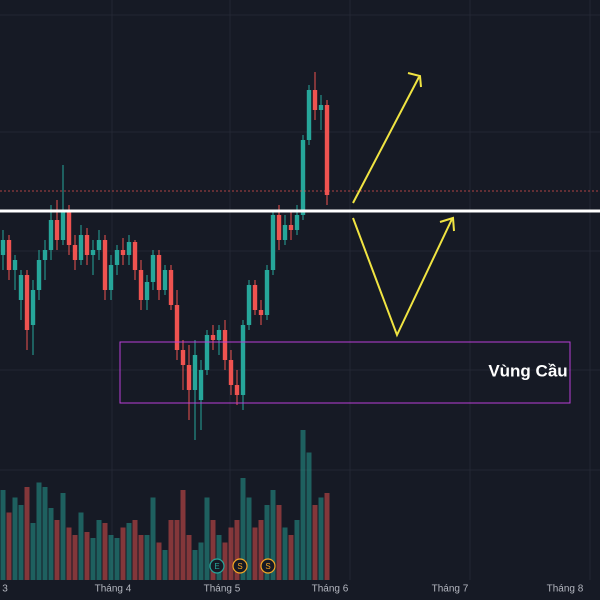 The height and width of the screenshot is (600, 600). Describe the element at coordinates (165, 505) in the screenshot. I see `volume-layer` at that location.